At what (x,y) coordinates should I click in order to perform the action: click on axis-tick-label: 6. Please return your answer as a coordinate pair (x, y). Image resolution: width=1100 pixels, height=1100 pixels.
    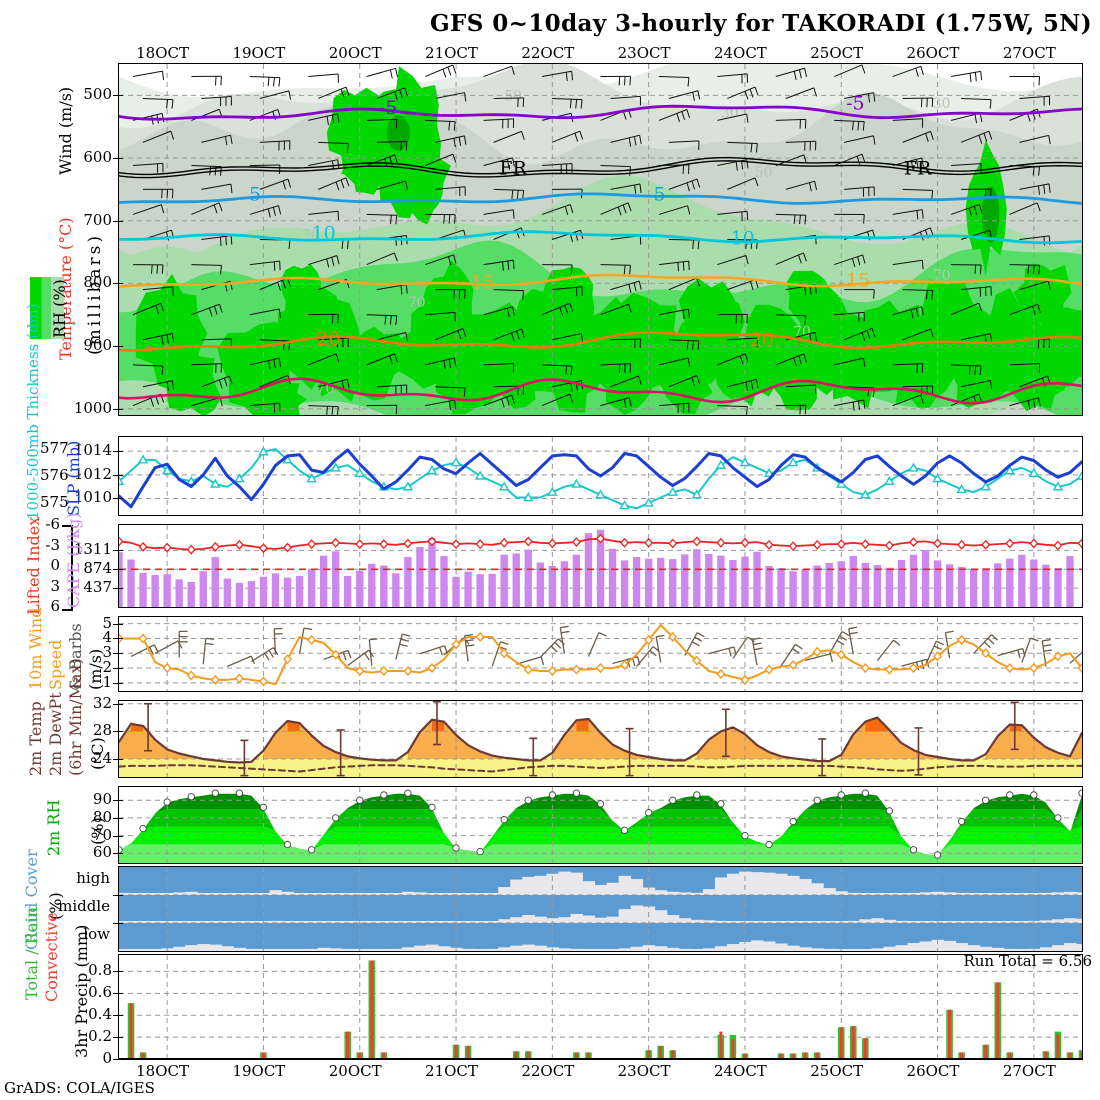
    Looking at the image, I should click on (55, 606).